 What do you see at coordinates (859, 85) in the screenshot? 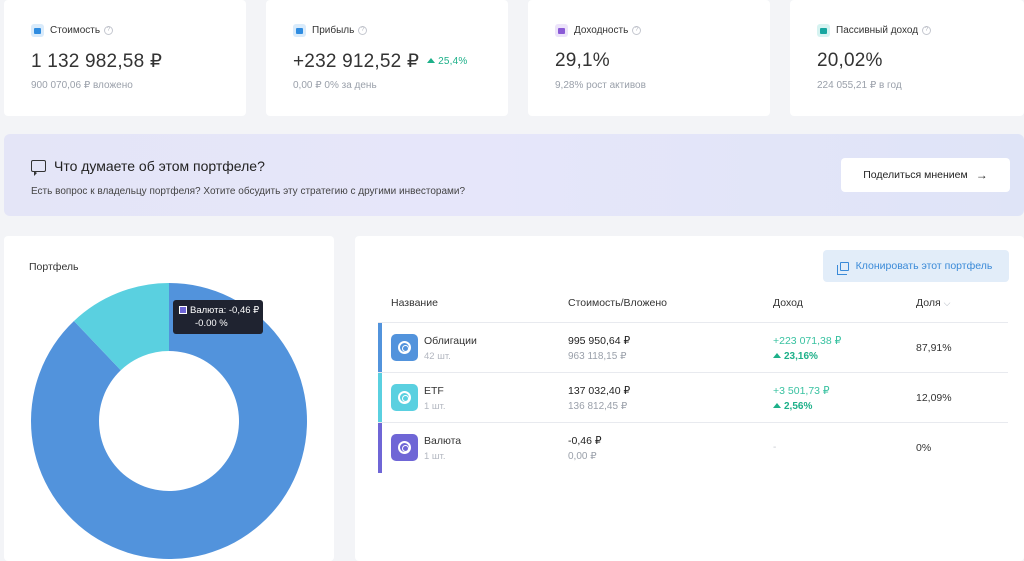
I see `stat-sub: 224 055,21 ₽ в год` at bounding box center [859, 85].